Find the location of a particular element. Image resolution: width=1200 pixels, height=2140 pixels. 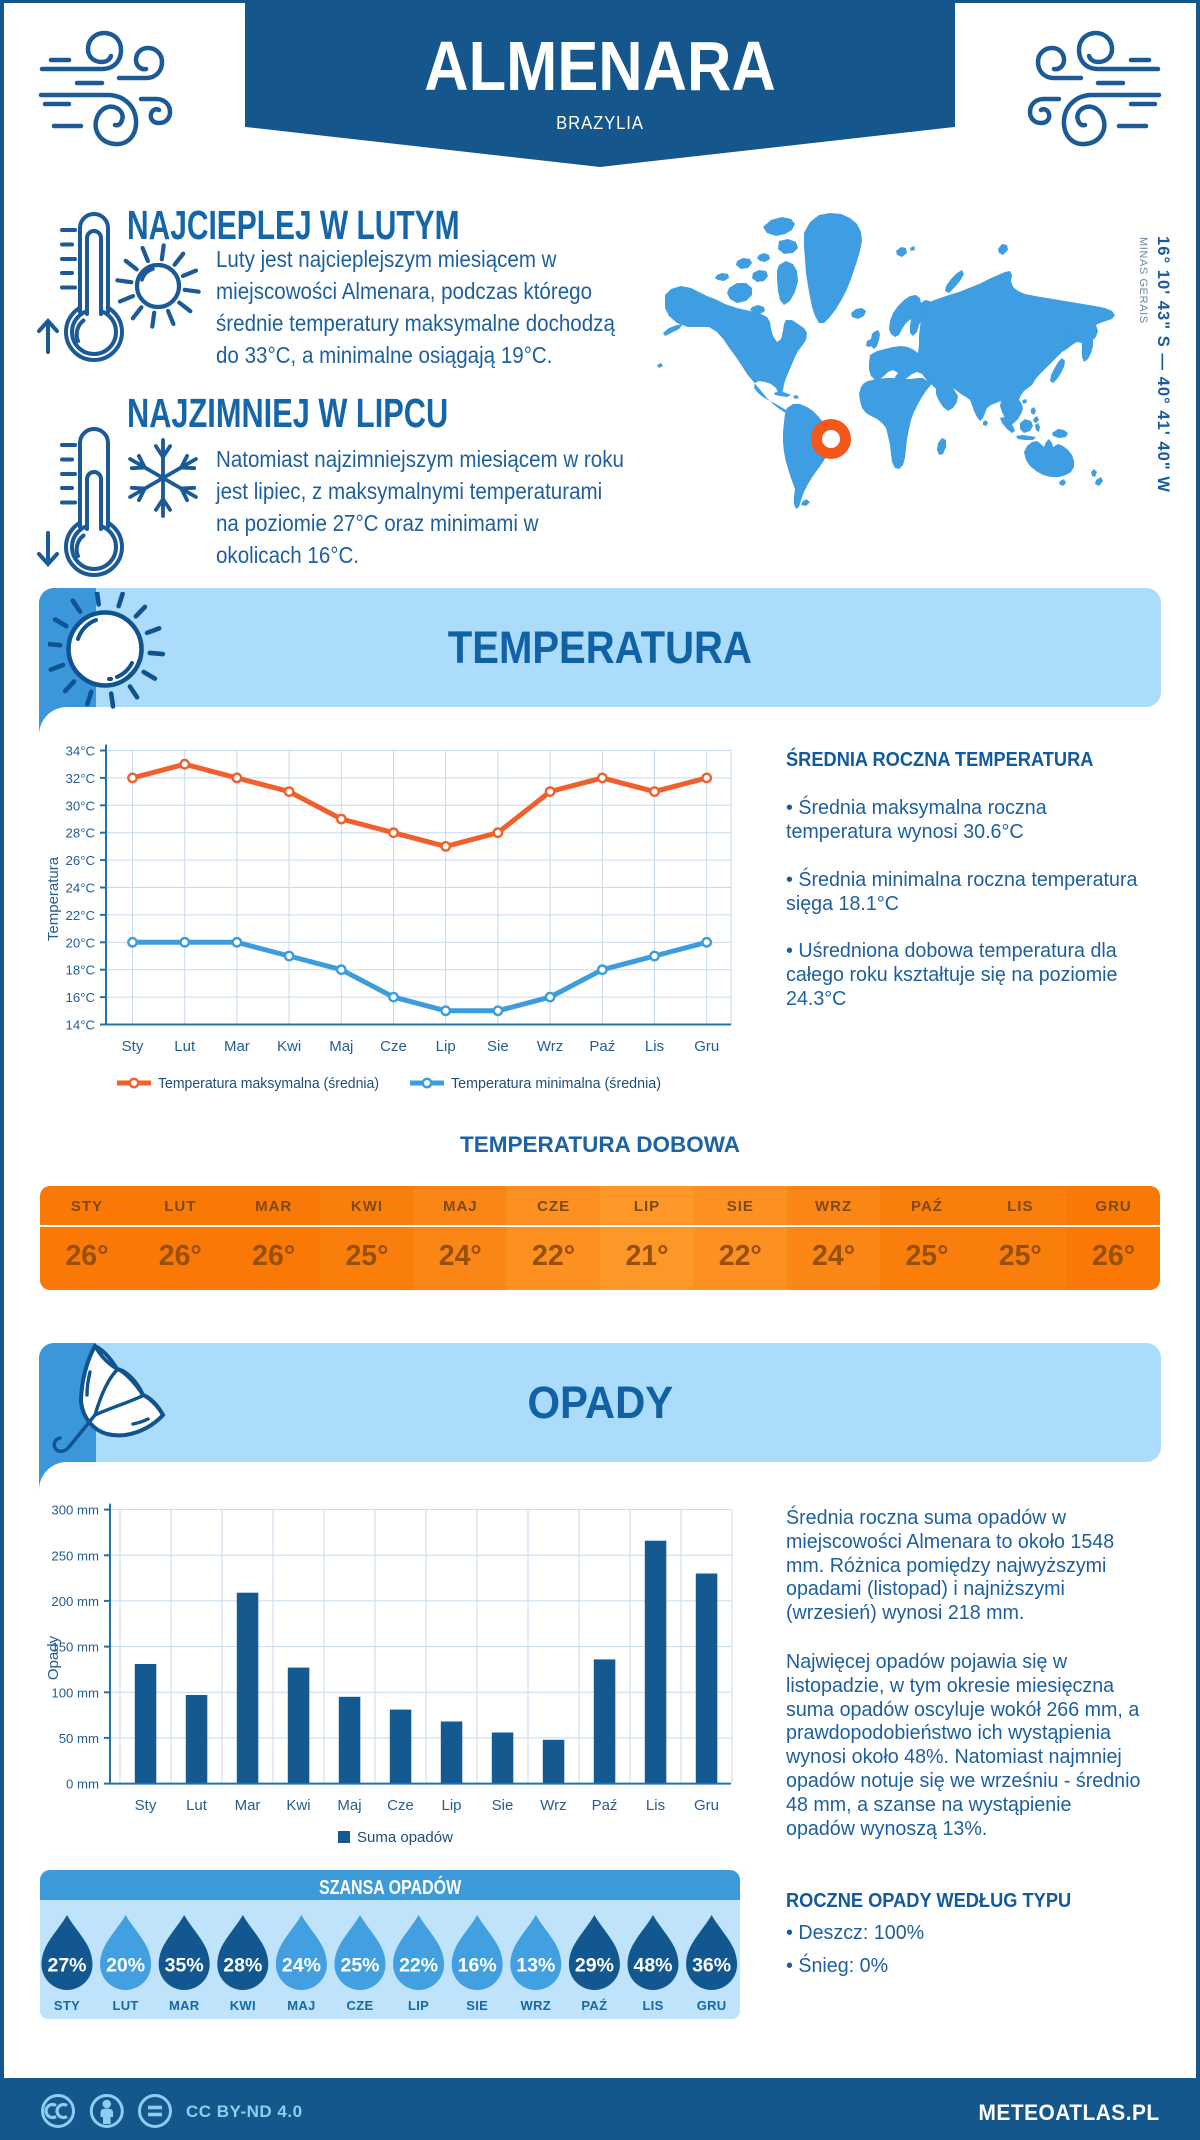

svg-text: 22°C is located at coordinates (81, 915).